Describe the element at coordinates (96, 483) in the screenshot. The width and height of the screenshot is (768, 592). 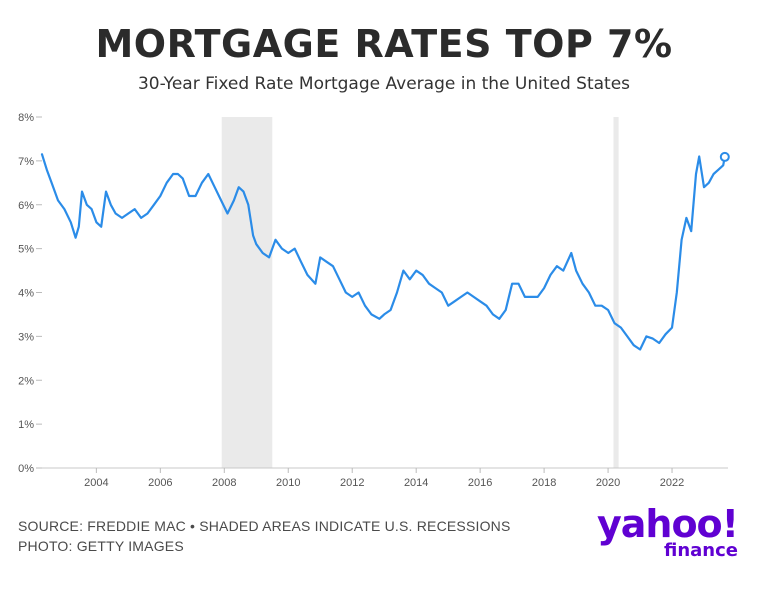
I see `x-tick-label: 2004` at that location.